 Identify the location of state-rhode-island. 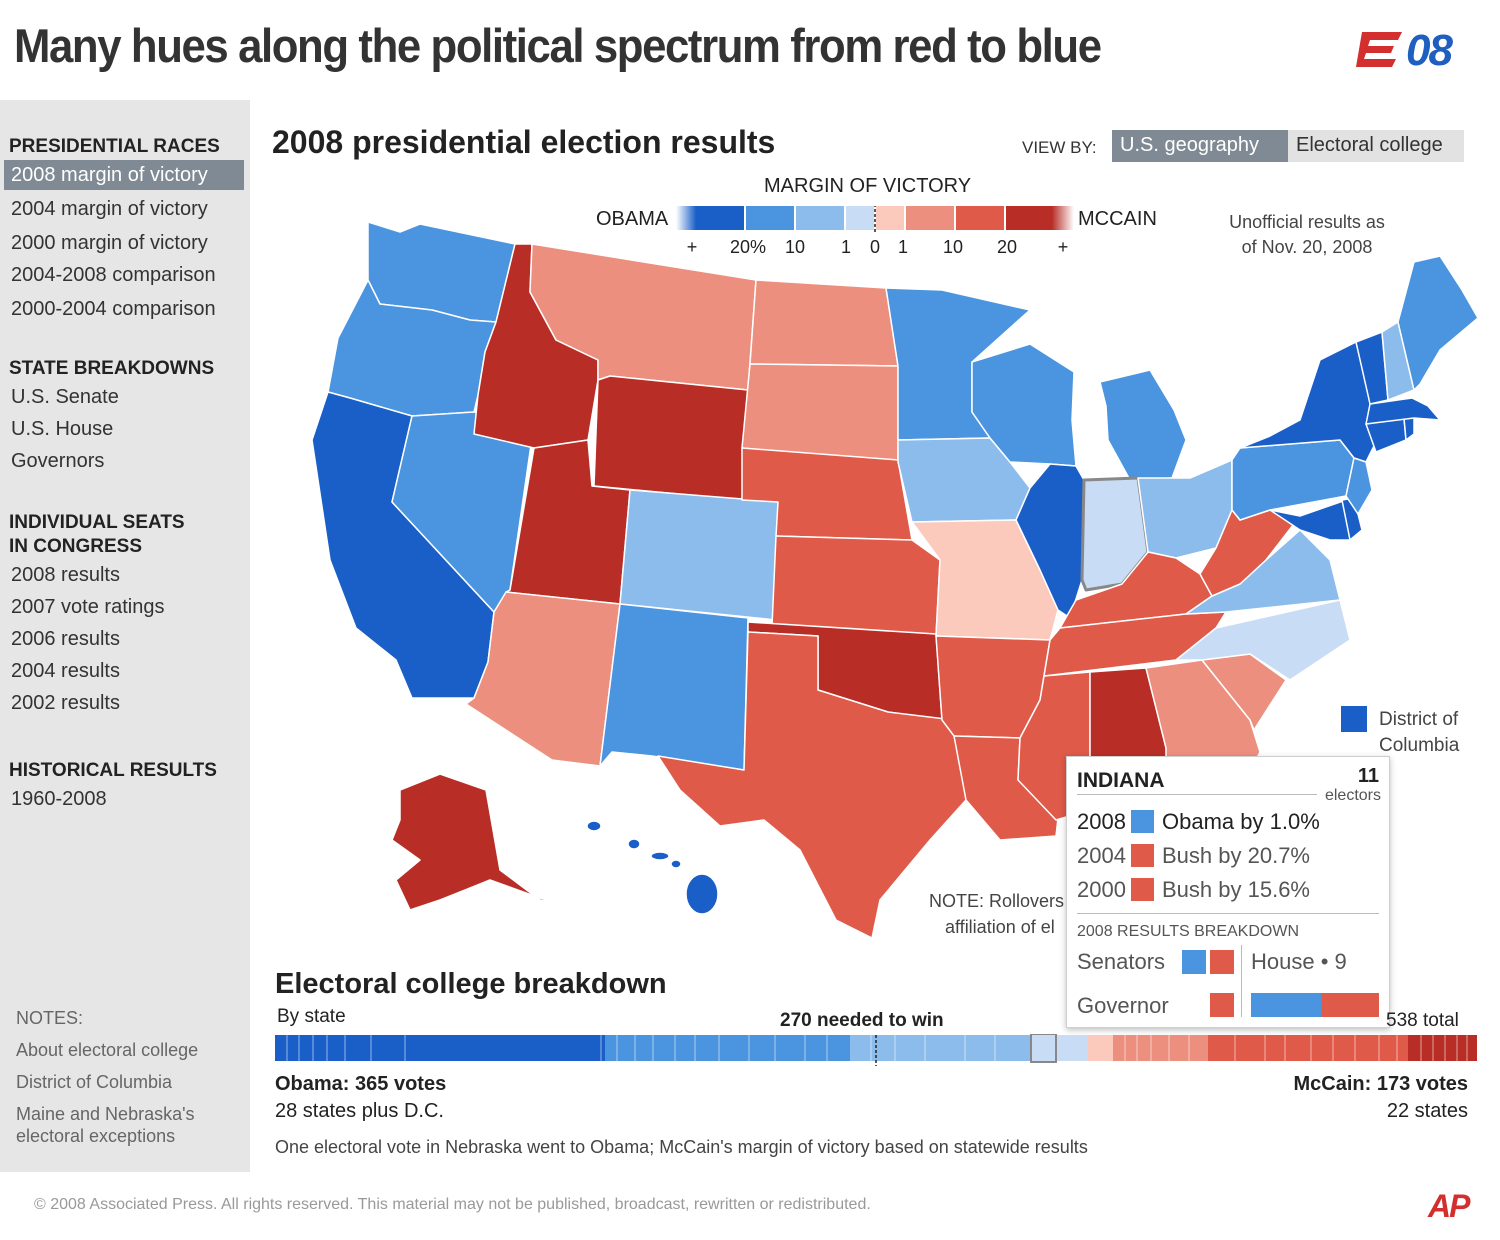
(1409, 429).